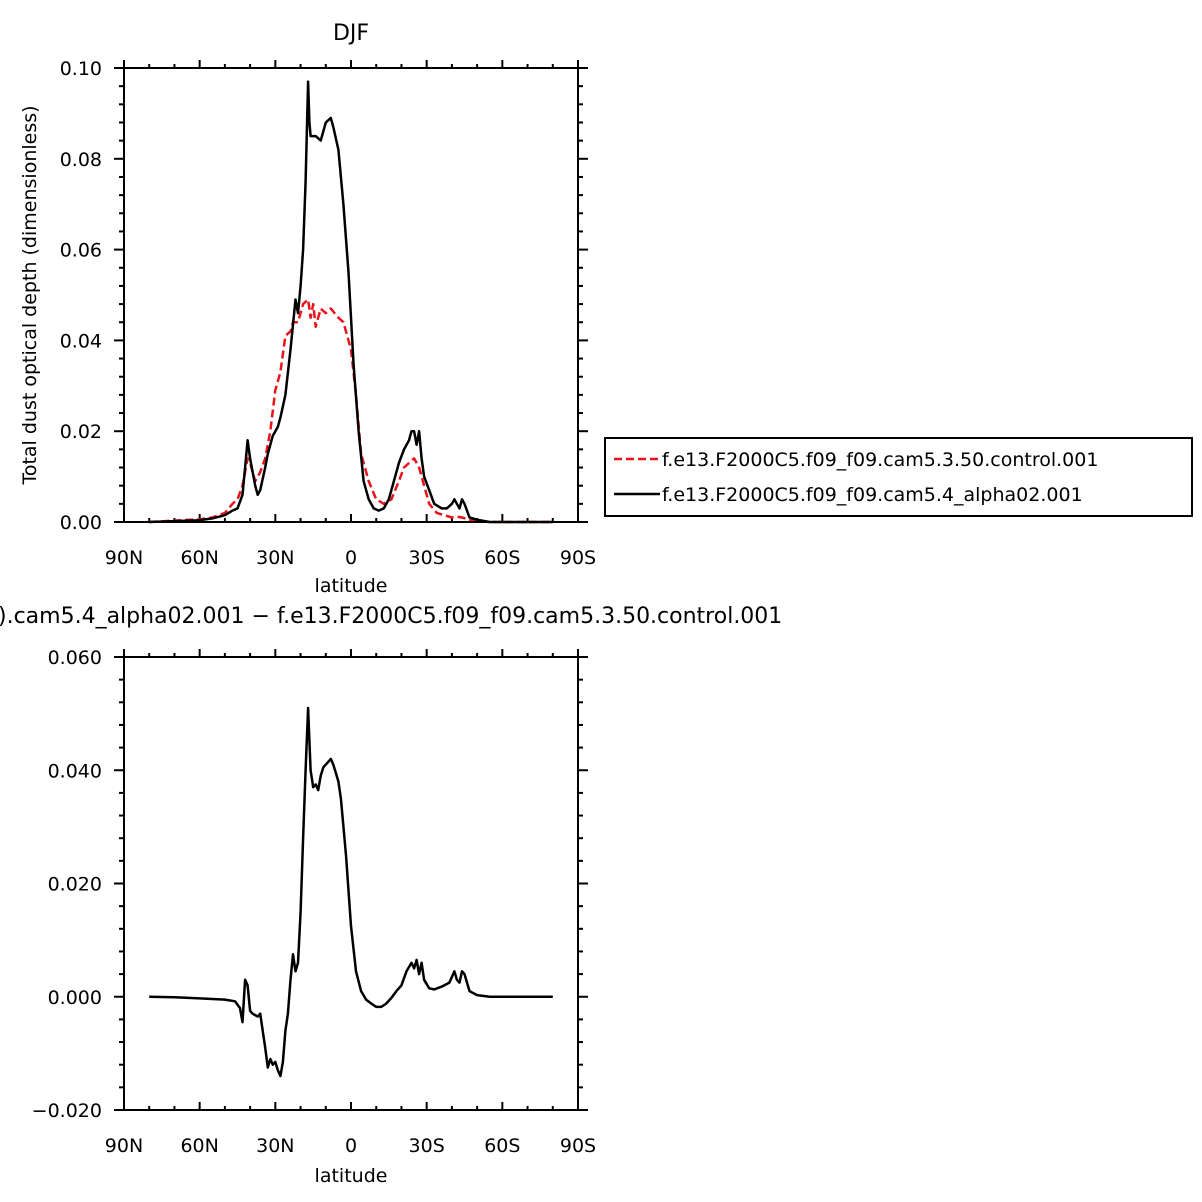 The image size is (1202, 1202). I want to click on y-axis-label: Total dust optical depth (dimensionless), so click(30, 295).